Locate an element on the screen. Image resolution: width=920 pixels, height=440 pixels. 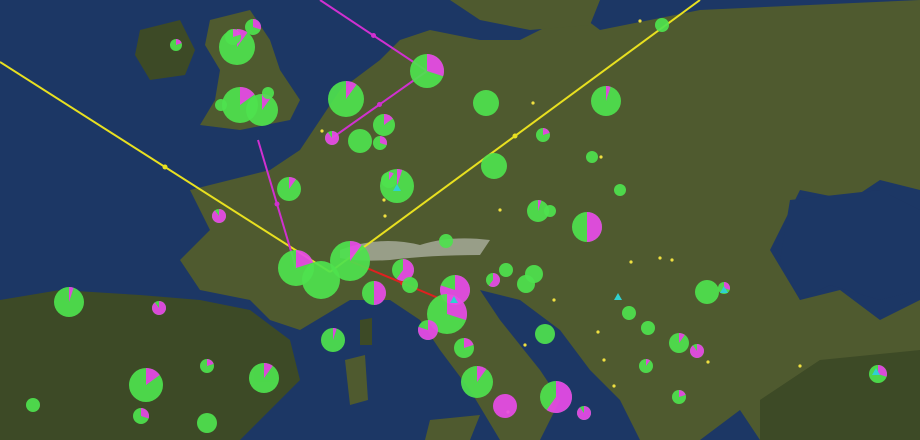
island-sicily is located at coordinates (452, 427).